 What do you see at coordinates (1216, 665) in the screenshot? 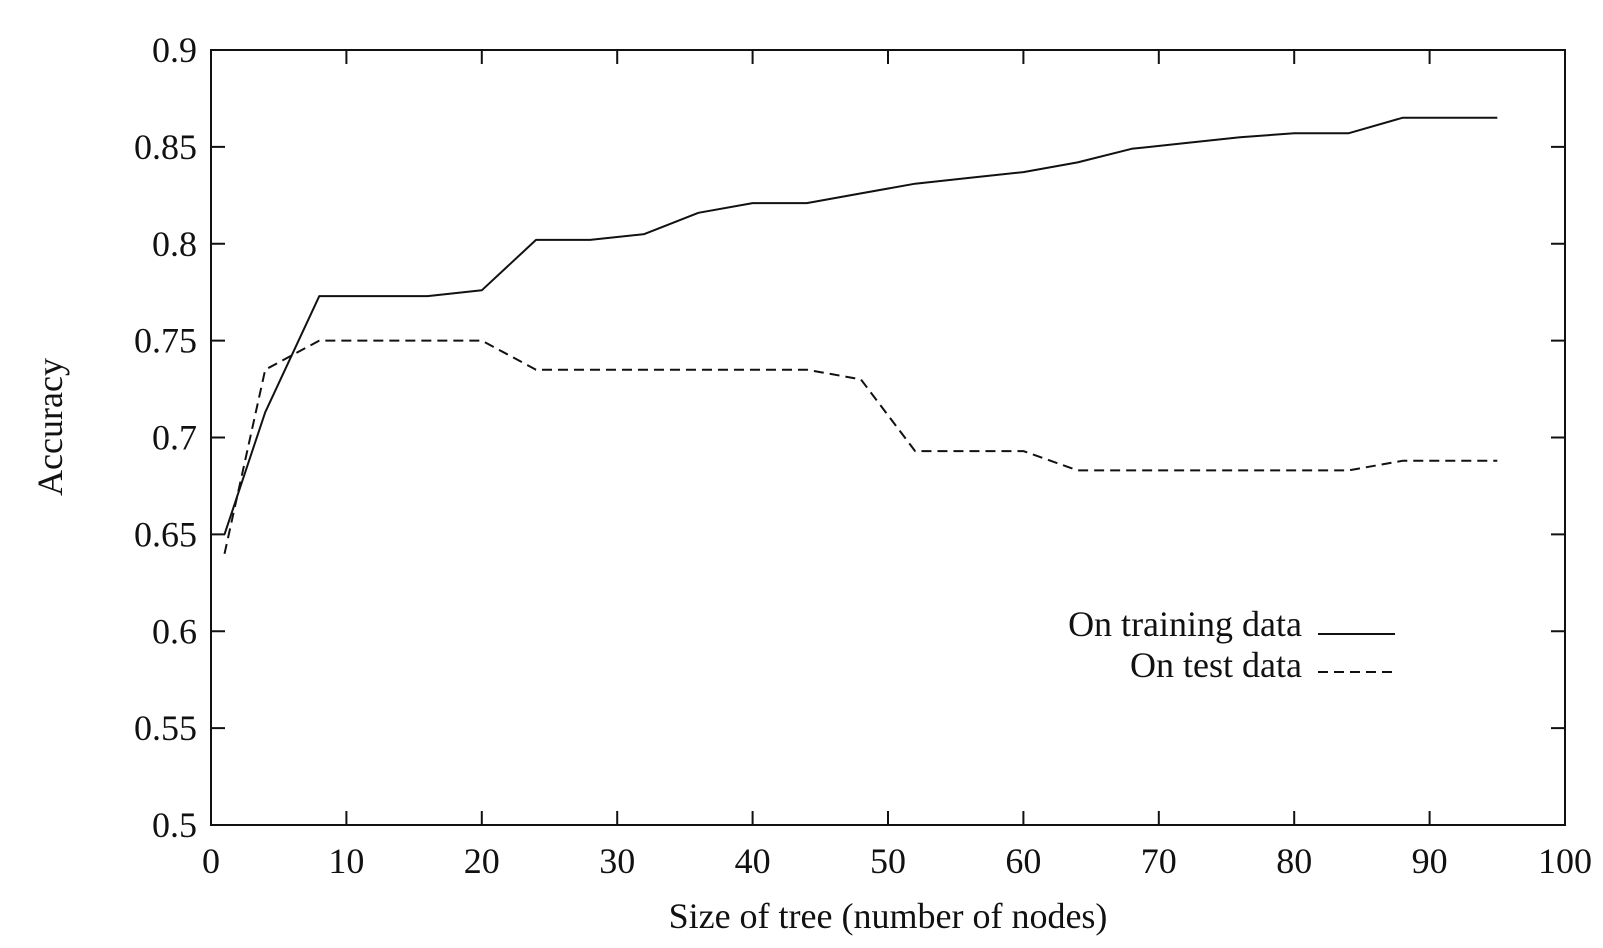
I see `legend-label-test: On test data` at bounding box center [1216, 665].